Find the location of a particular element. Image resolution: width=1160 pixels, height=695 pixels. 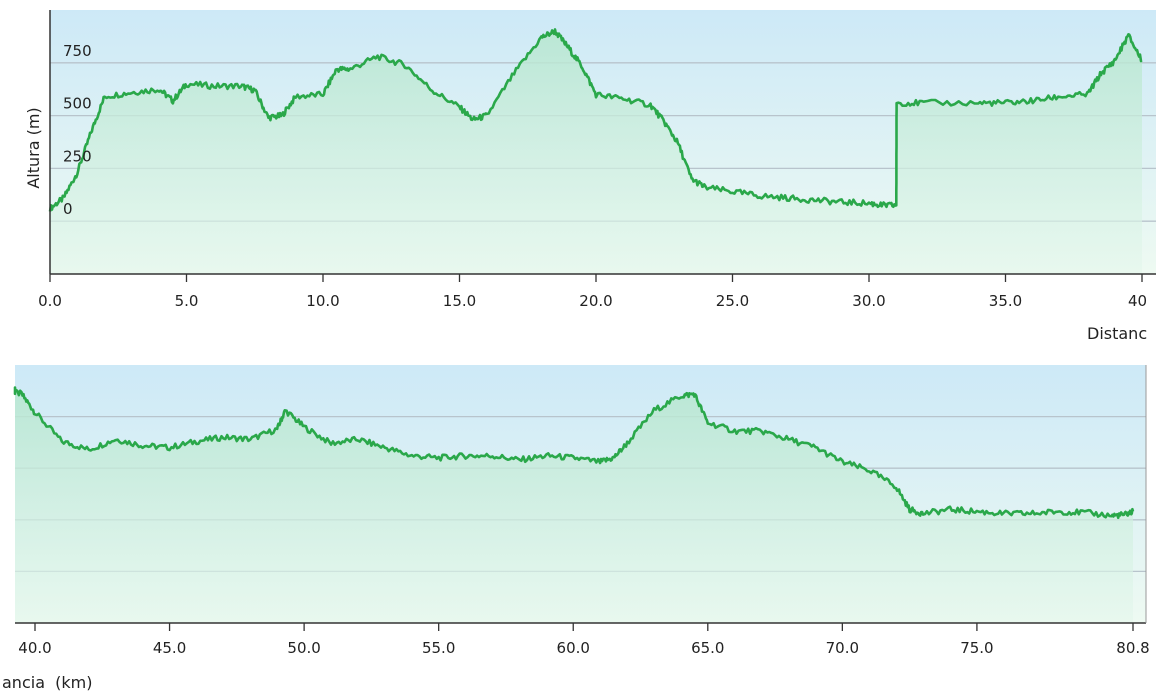

y-tick-label: 250 is located at coordinates (77, 156).